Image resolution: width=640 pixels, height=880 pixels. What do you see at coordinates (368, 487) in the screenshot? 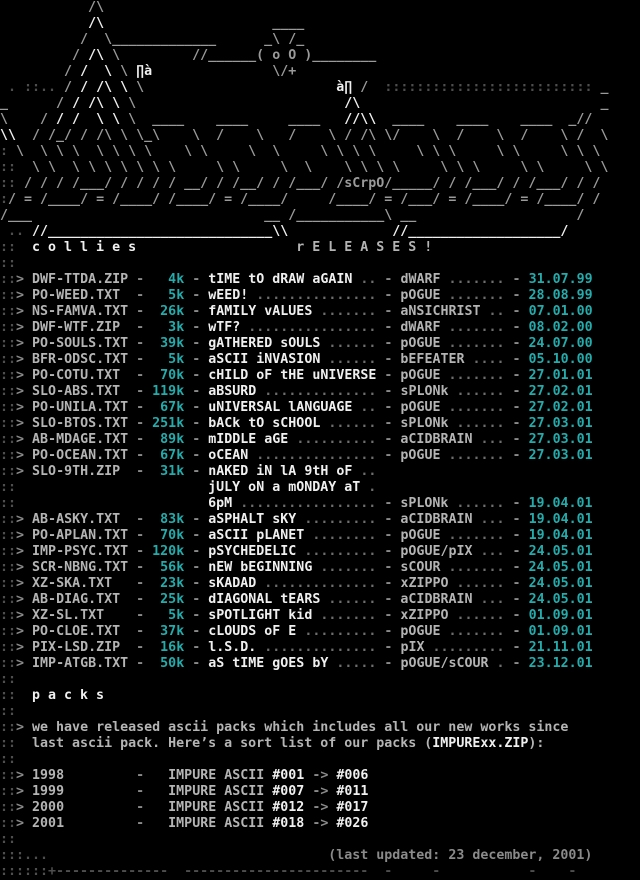
I see `leader-dots: .` at bounding box center [368, 487].